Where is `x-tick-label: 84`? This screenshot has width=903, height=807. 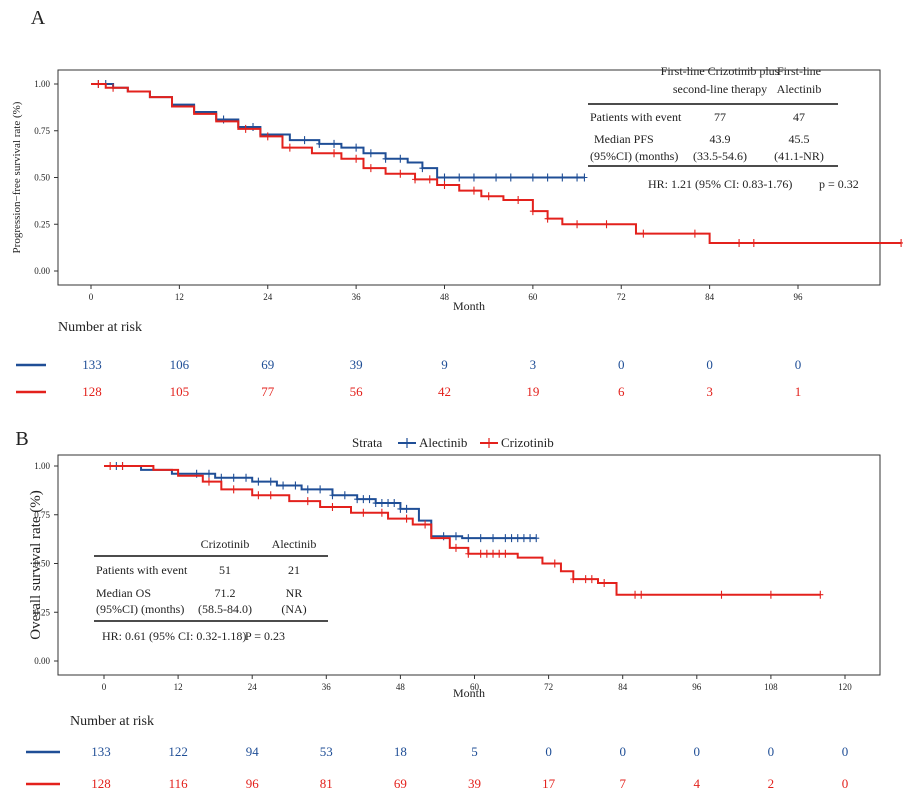 x-tick-label: 84 is located at coordinates (710, 297).